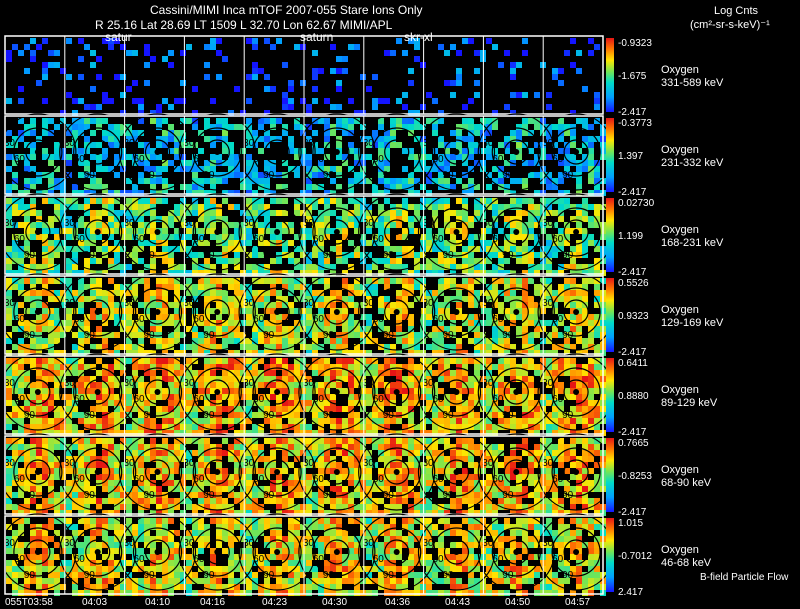  Describe the element at coordinates (80, 159) in the screenshot. I see `contour-label: 60` at that location.